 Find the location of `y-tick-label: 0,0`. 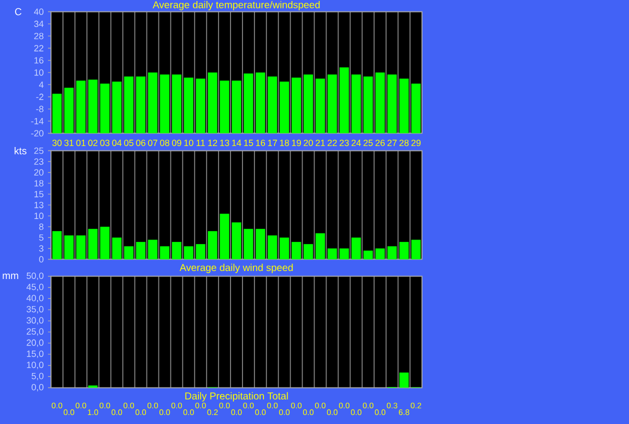

y-tick-label: 0,0 is located at coordinates (38, 388).